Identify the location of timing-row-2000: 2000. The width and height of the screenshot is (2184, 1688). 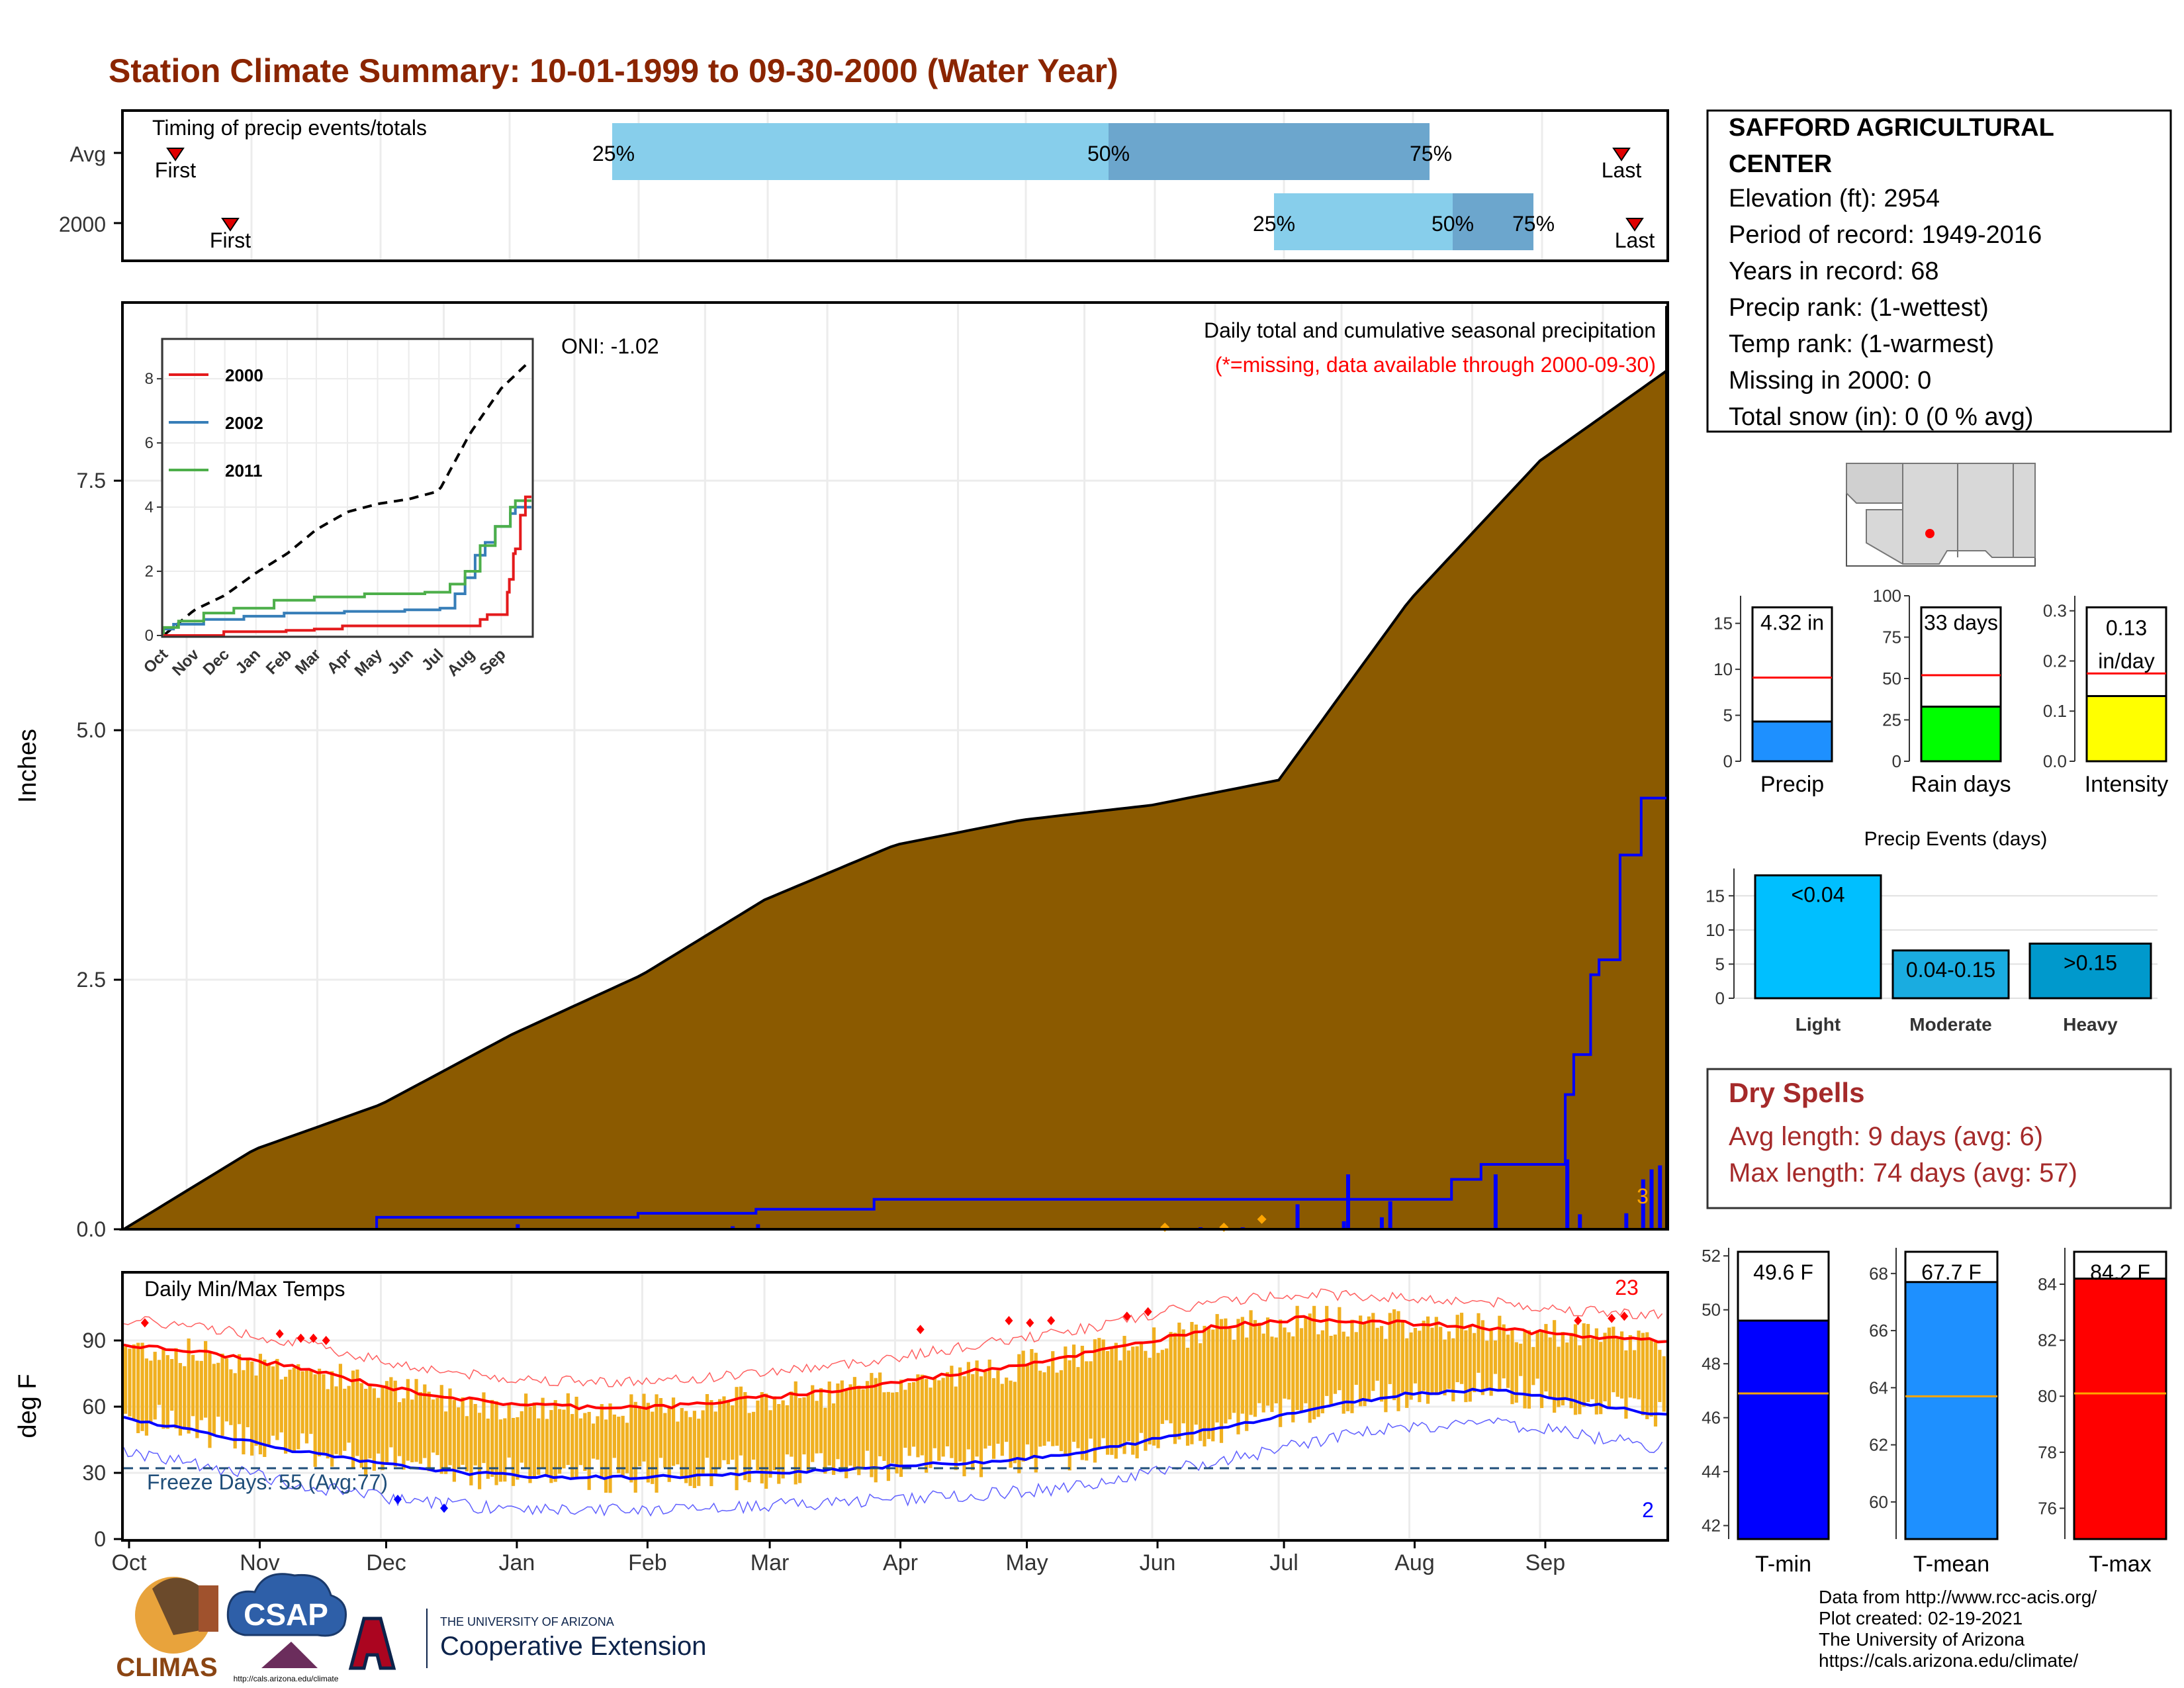
(82, 224).